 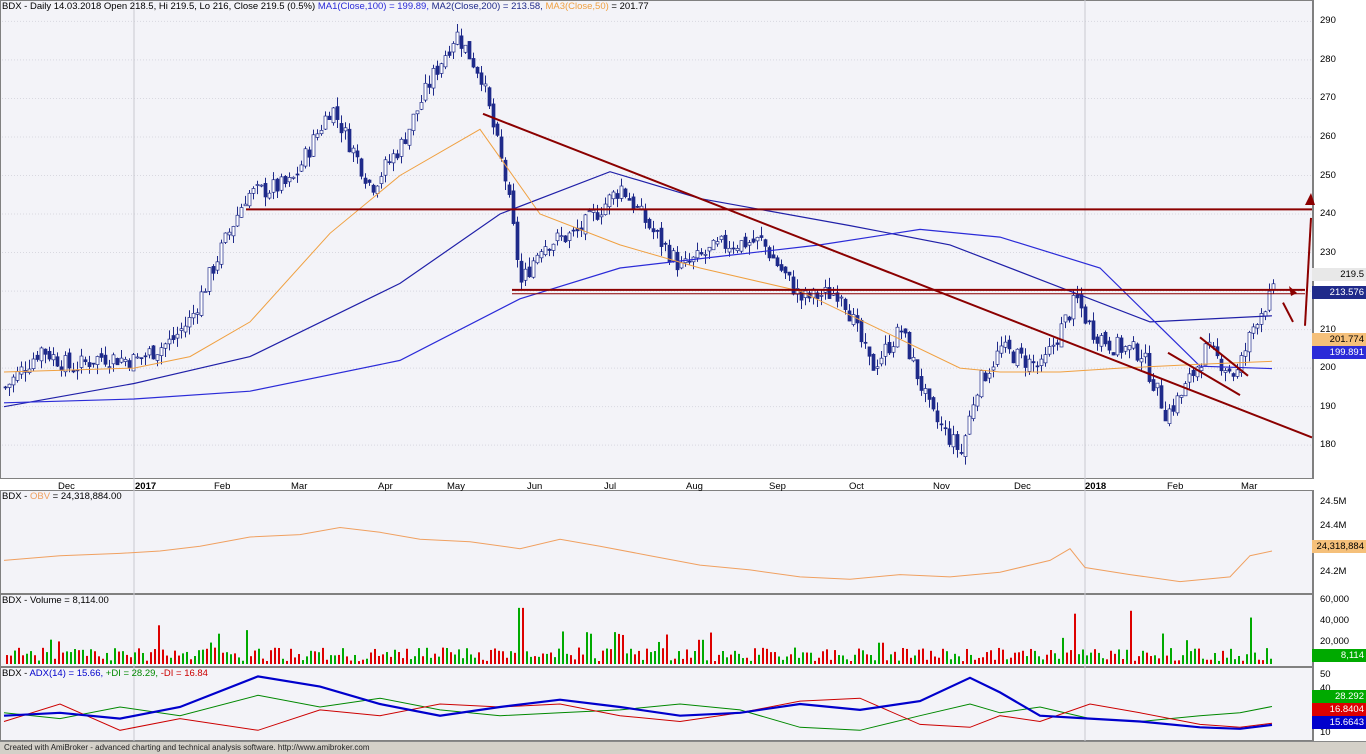 What do you see at coordinates (488, 6) in the screenshot?
I see `ma2-title: MA2(Close,200) = 213.58,` at bounding box center [488, 6].